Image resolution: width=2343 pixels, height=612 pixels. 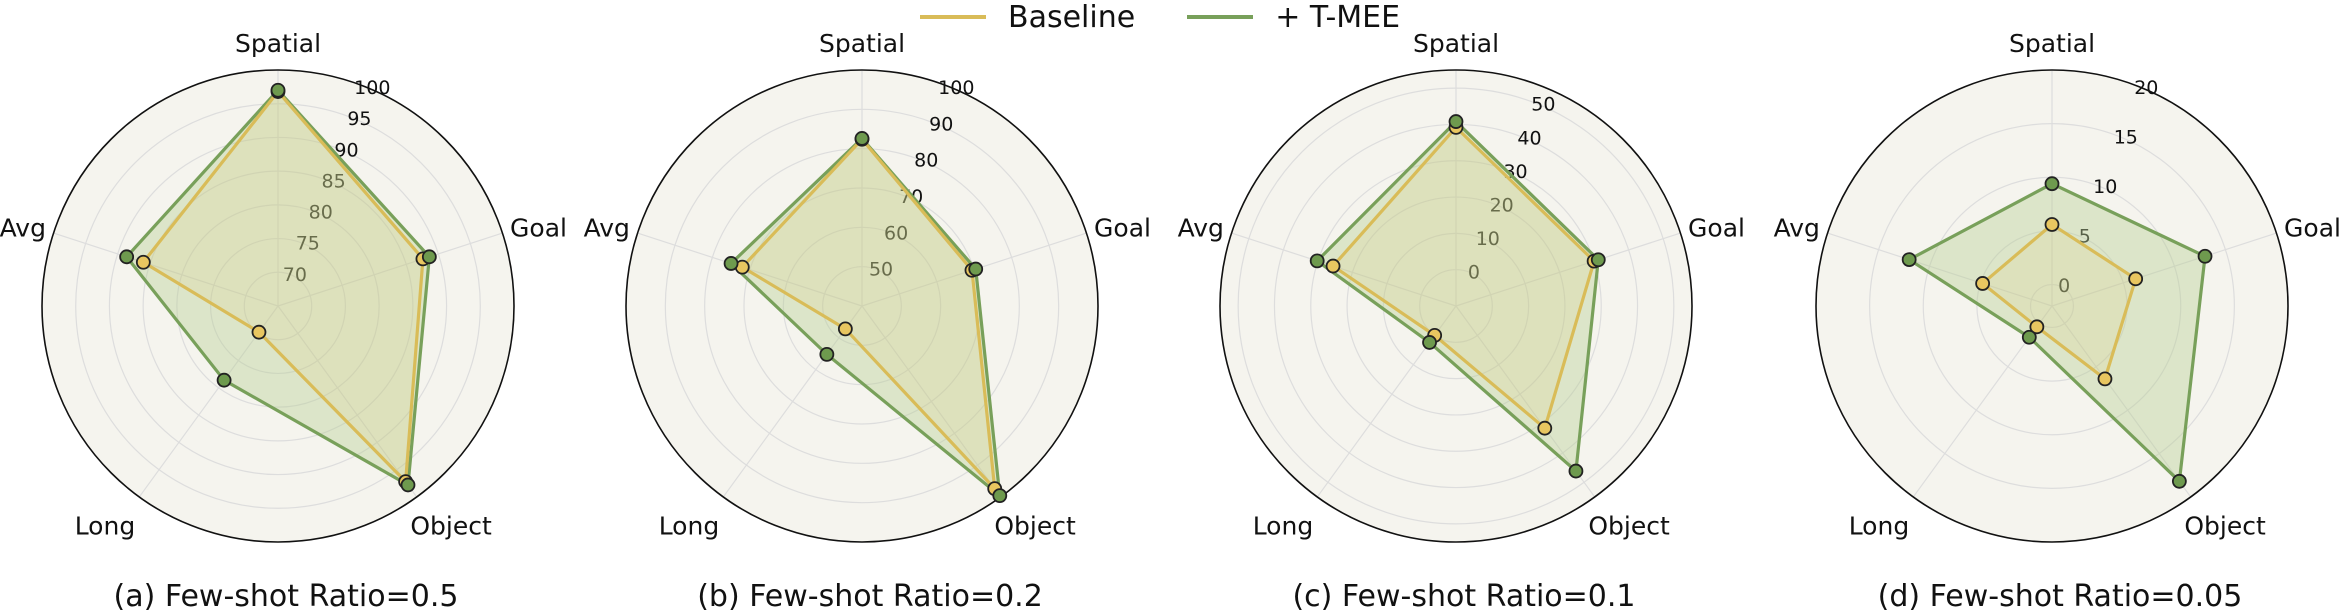 What do you see at coordinates (1160, 17) in the screenshot?
I see `legend: Baseline + T-MEE` at bounding box center [1160, 17].